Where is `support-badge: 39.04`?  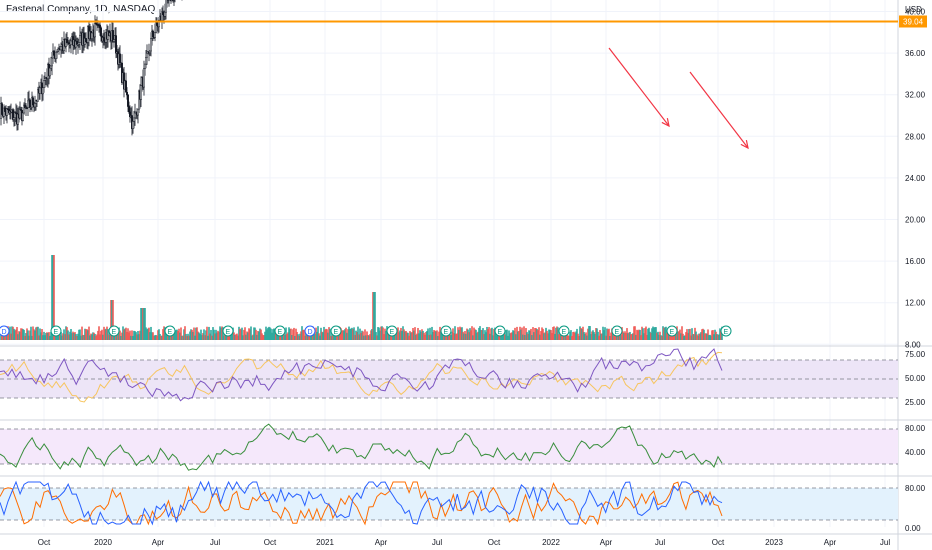
support-badge: 39.04 is located at coordinates (913, 21).